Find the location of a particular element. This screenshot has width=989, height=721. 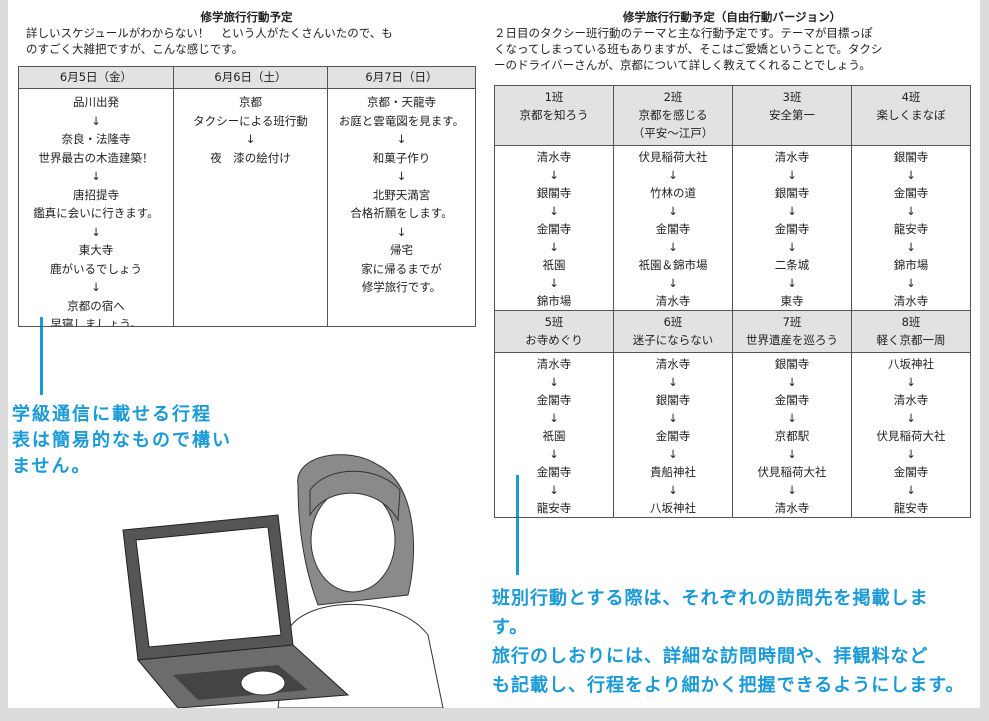

group-route: 銀閣寺 ↓ 金閣寺 ↓ 龍安寺 ↓ 錦市場 ↓ 清水寺 is located at coordinates (911, 228).